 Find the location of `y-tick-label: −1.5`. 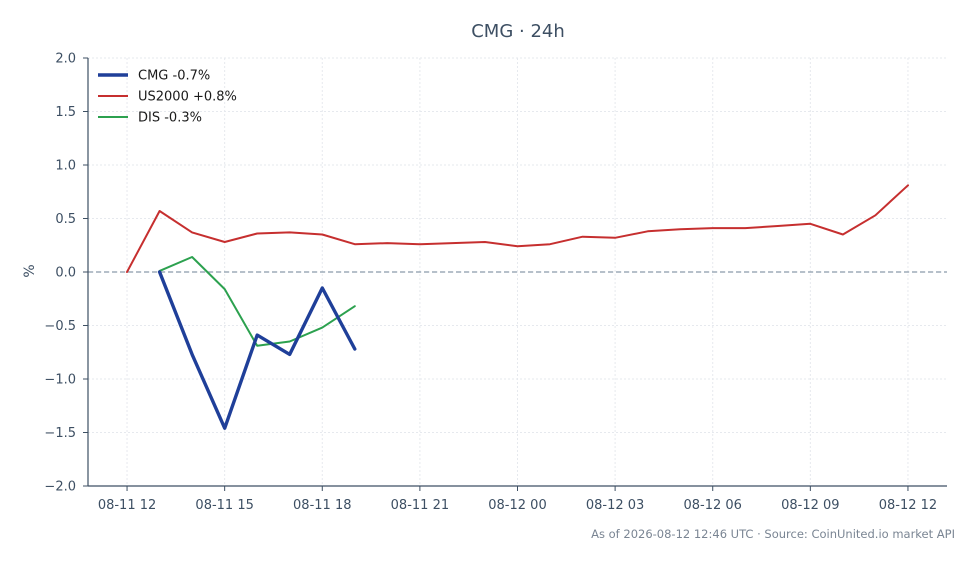

y-tick-label: −1.5 is located at coordinates (60, 433).